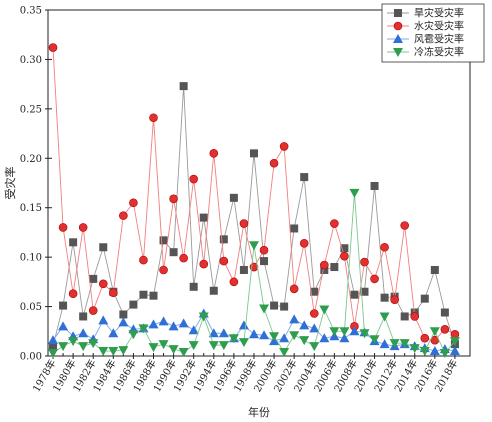 The height and width of the screenshot is (422, 492). Describe the element at coordinates (31, 60) in the screenshot. I see `y-tick-label: 0.30` at that location.